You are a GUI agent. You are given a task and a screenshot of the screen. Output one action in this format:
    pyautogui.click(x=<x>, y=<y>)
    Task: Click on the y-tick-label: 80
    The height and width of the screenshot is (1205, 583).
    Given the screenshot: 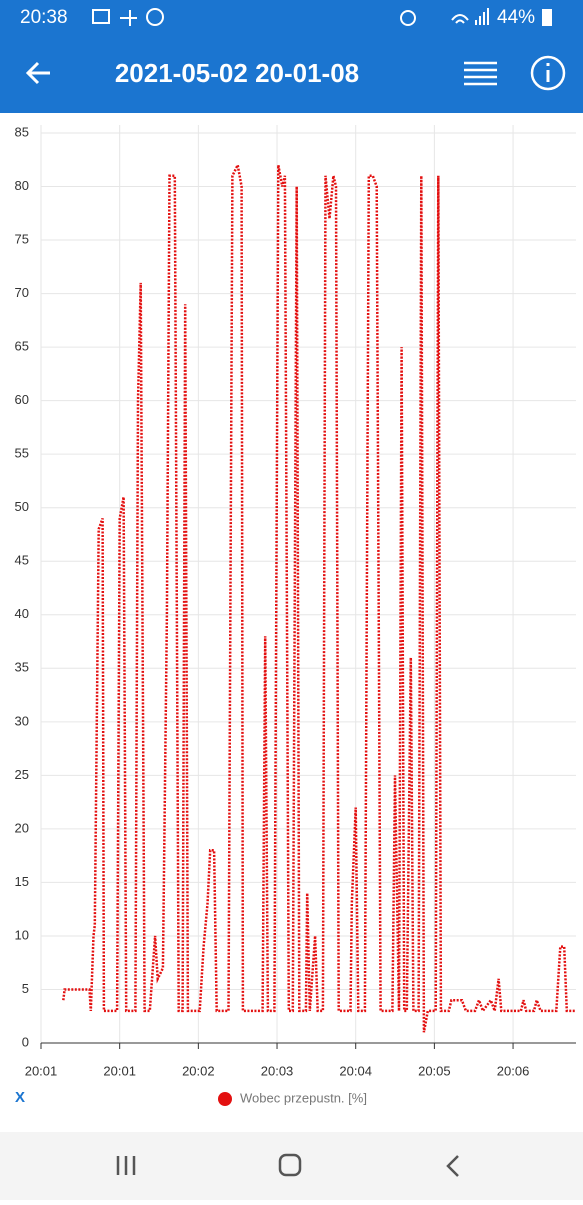 What is the action you would take?
    pyautogui.click(x=22, y=185)
    